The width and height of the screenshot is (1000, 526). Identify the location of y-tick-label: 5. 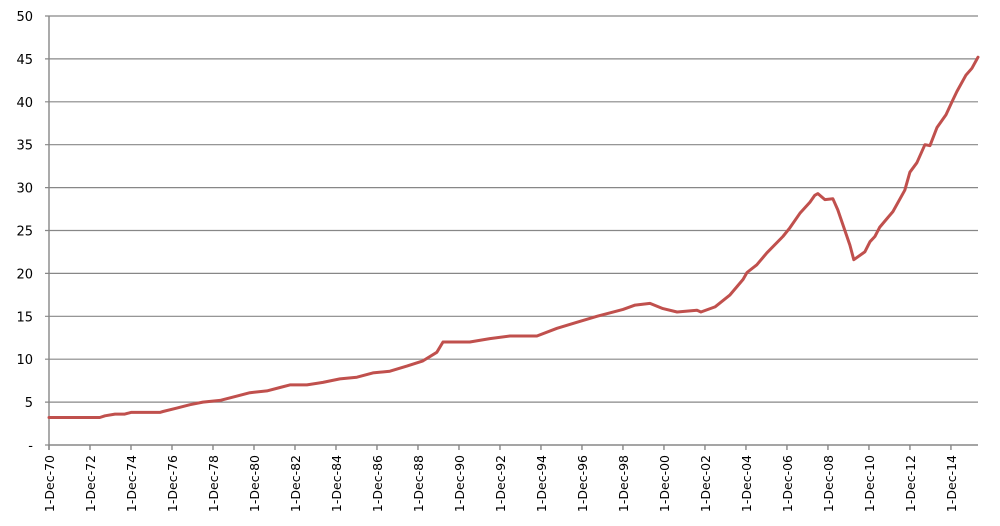
(29, 403).